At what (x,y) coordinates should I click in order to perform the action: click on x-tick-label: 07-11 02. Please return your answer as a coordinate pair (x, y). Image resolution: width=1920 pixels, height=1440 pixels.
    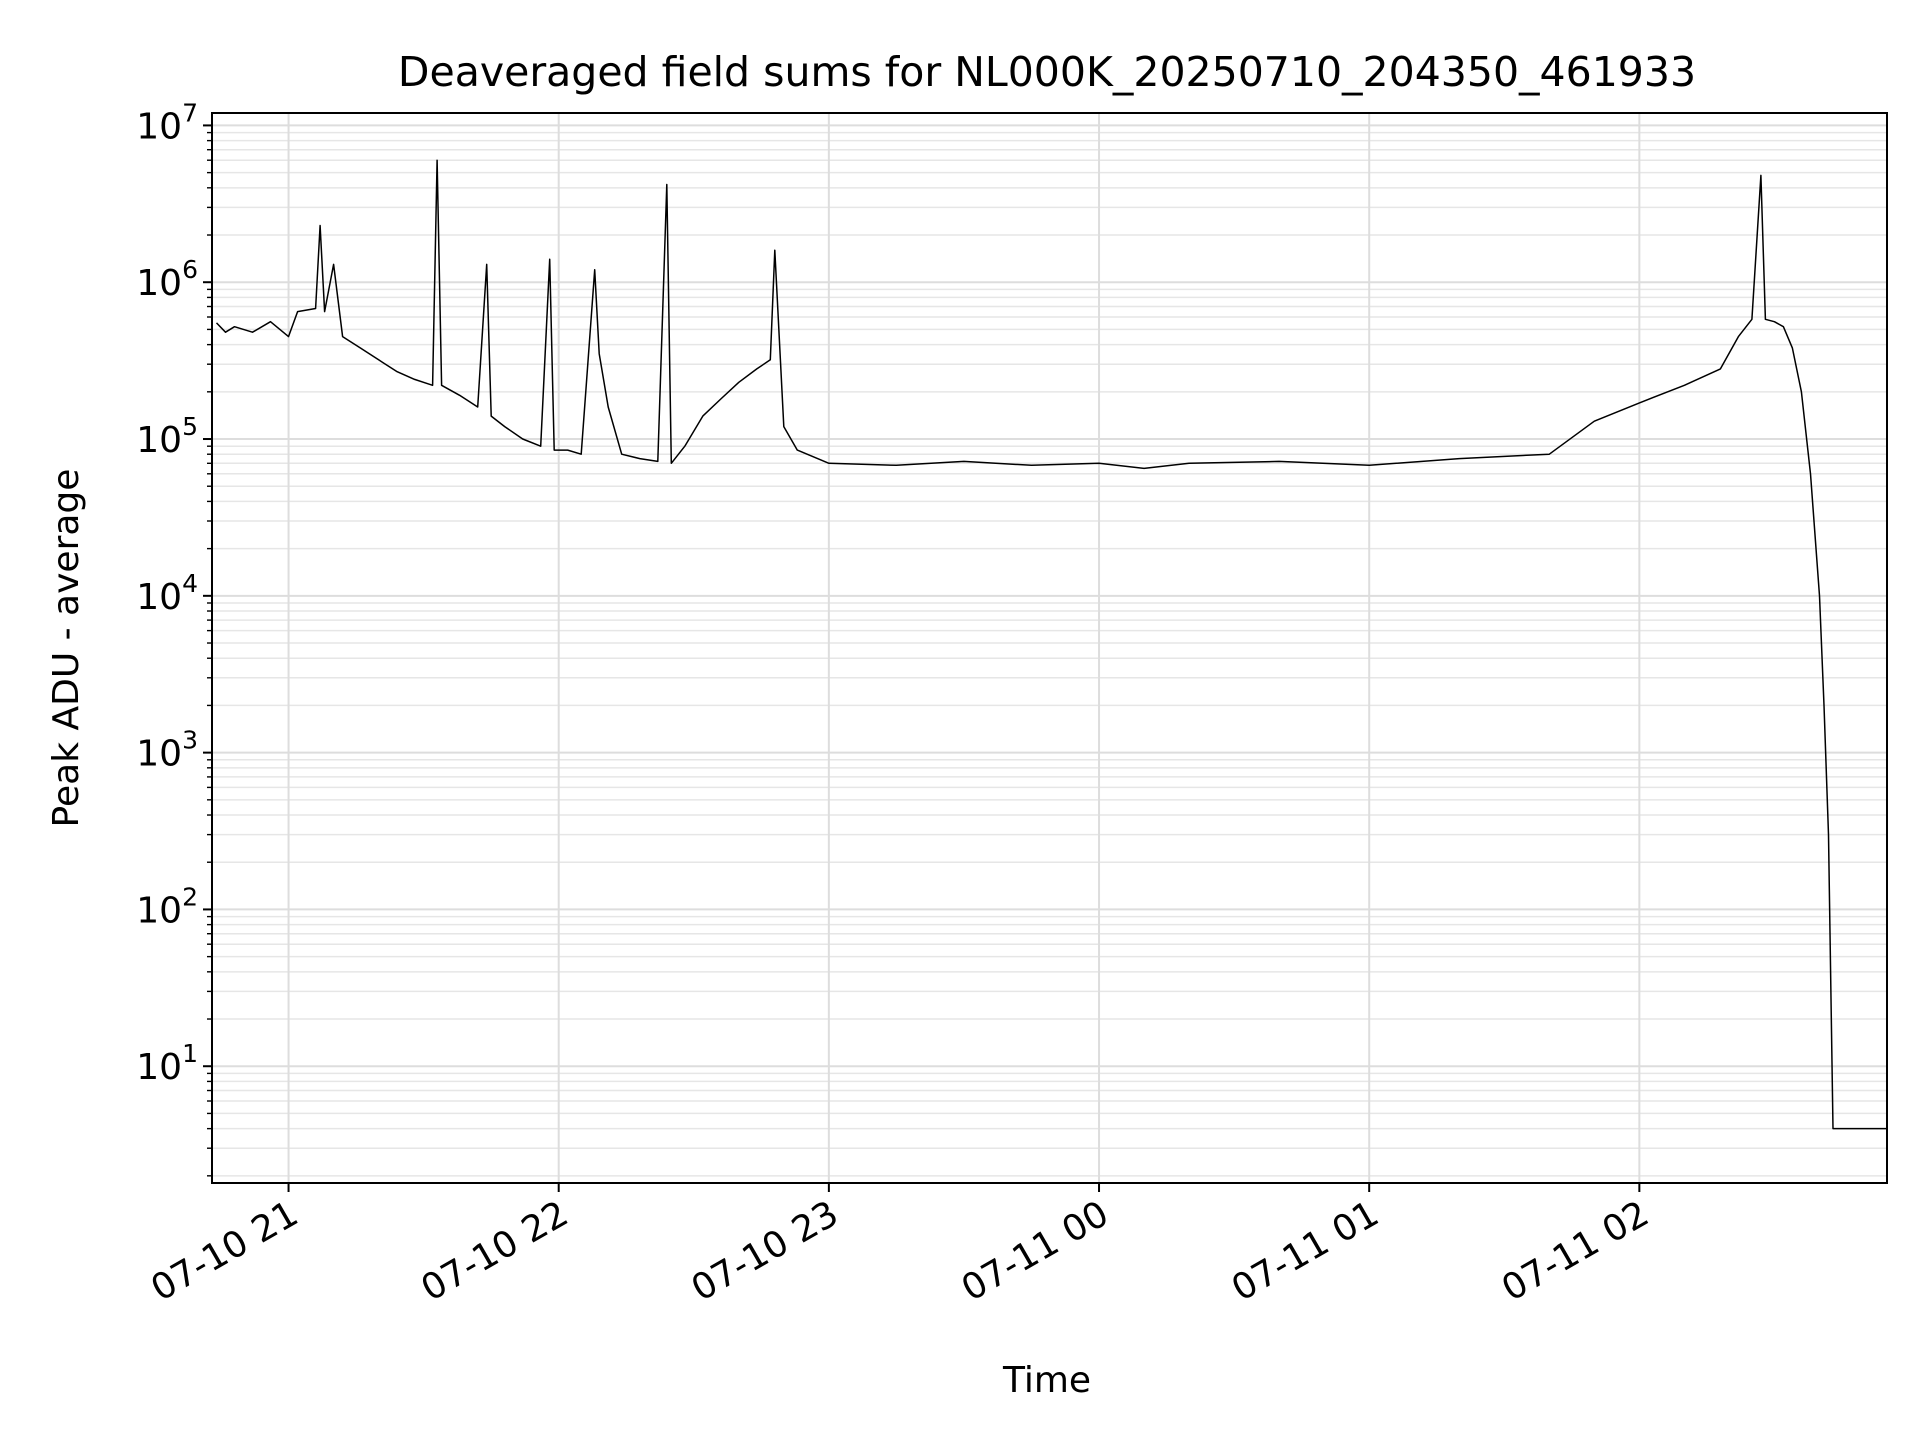
    Looking at the image, I should click on (1575, 1251).